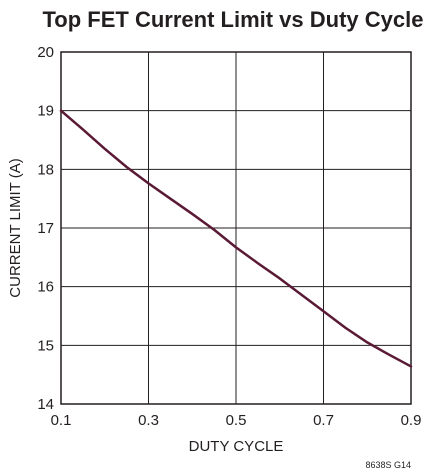 The height and width of the screenshot is (473, 426). I want to click on x-tick-label: 0.3, so click(148, 420).